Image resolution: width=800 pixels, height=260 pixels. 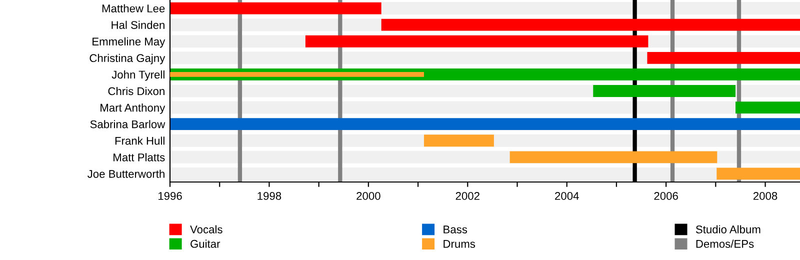 I want to click on y-tick-label: Hal Sinden, so click(x=138, y=24).